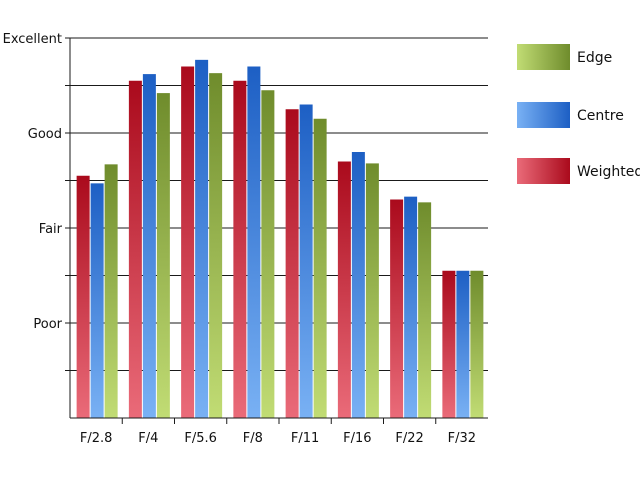 Image resolution: width=640 pixels, height=480 pixels. I want to click on bar-edge-f22, so click(425, 310).